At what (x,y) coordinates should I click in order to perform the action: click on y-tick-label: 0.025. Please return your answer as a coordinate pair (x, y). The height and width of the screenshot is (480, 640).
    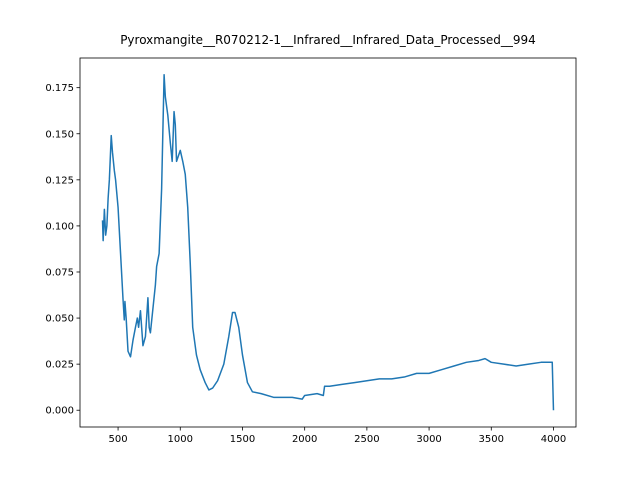
    Looking at the image, I should click on (59, 365).